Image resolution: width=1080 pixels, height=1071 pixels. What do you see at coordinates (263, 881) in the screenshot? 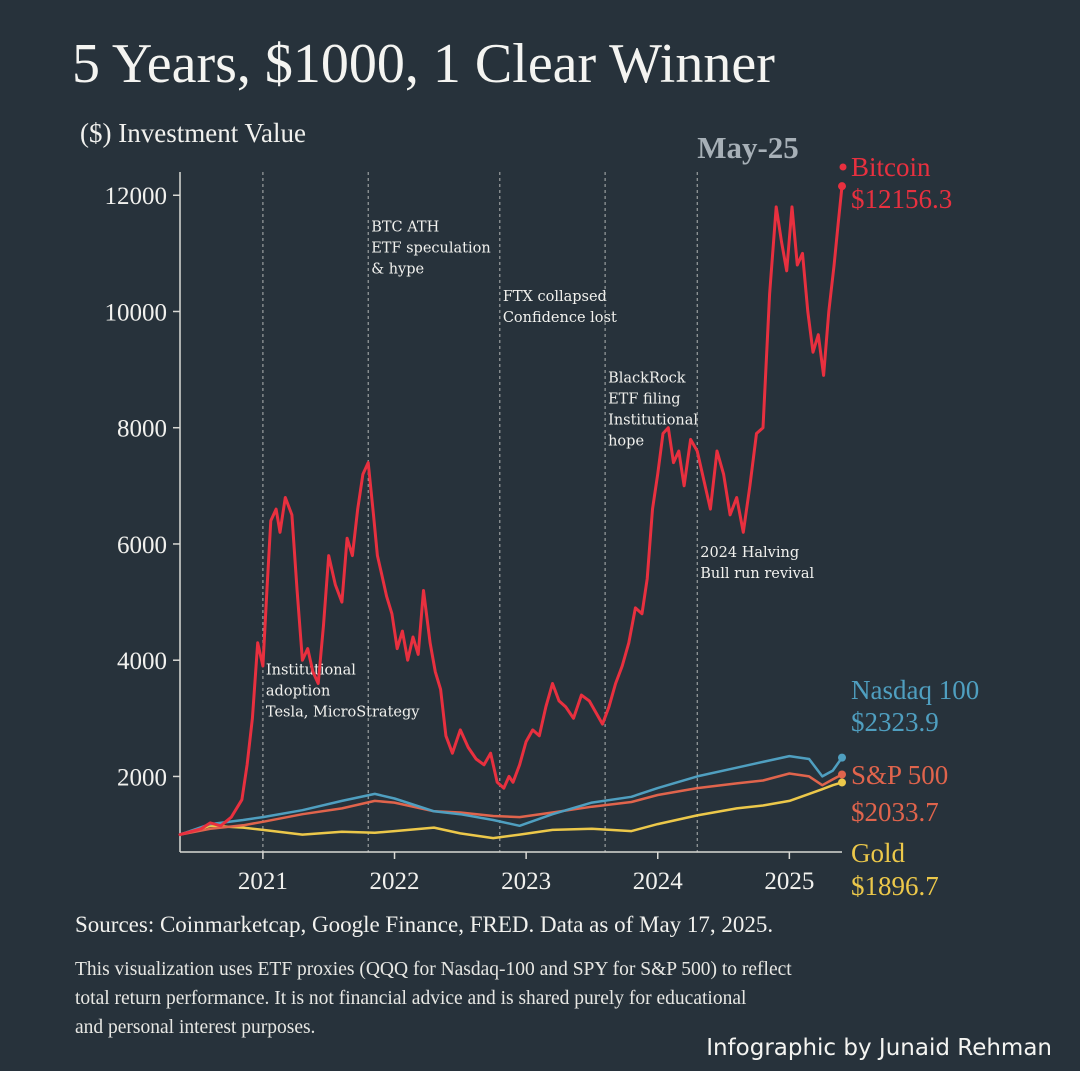
I see `x-tick-2021: 2021` at bounding box center [263, 881].